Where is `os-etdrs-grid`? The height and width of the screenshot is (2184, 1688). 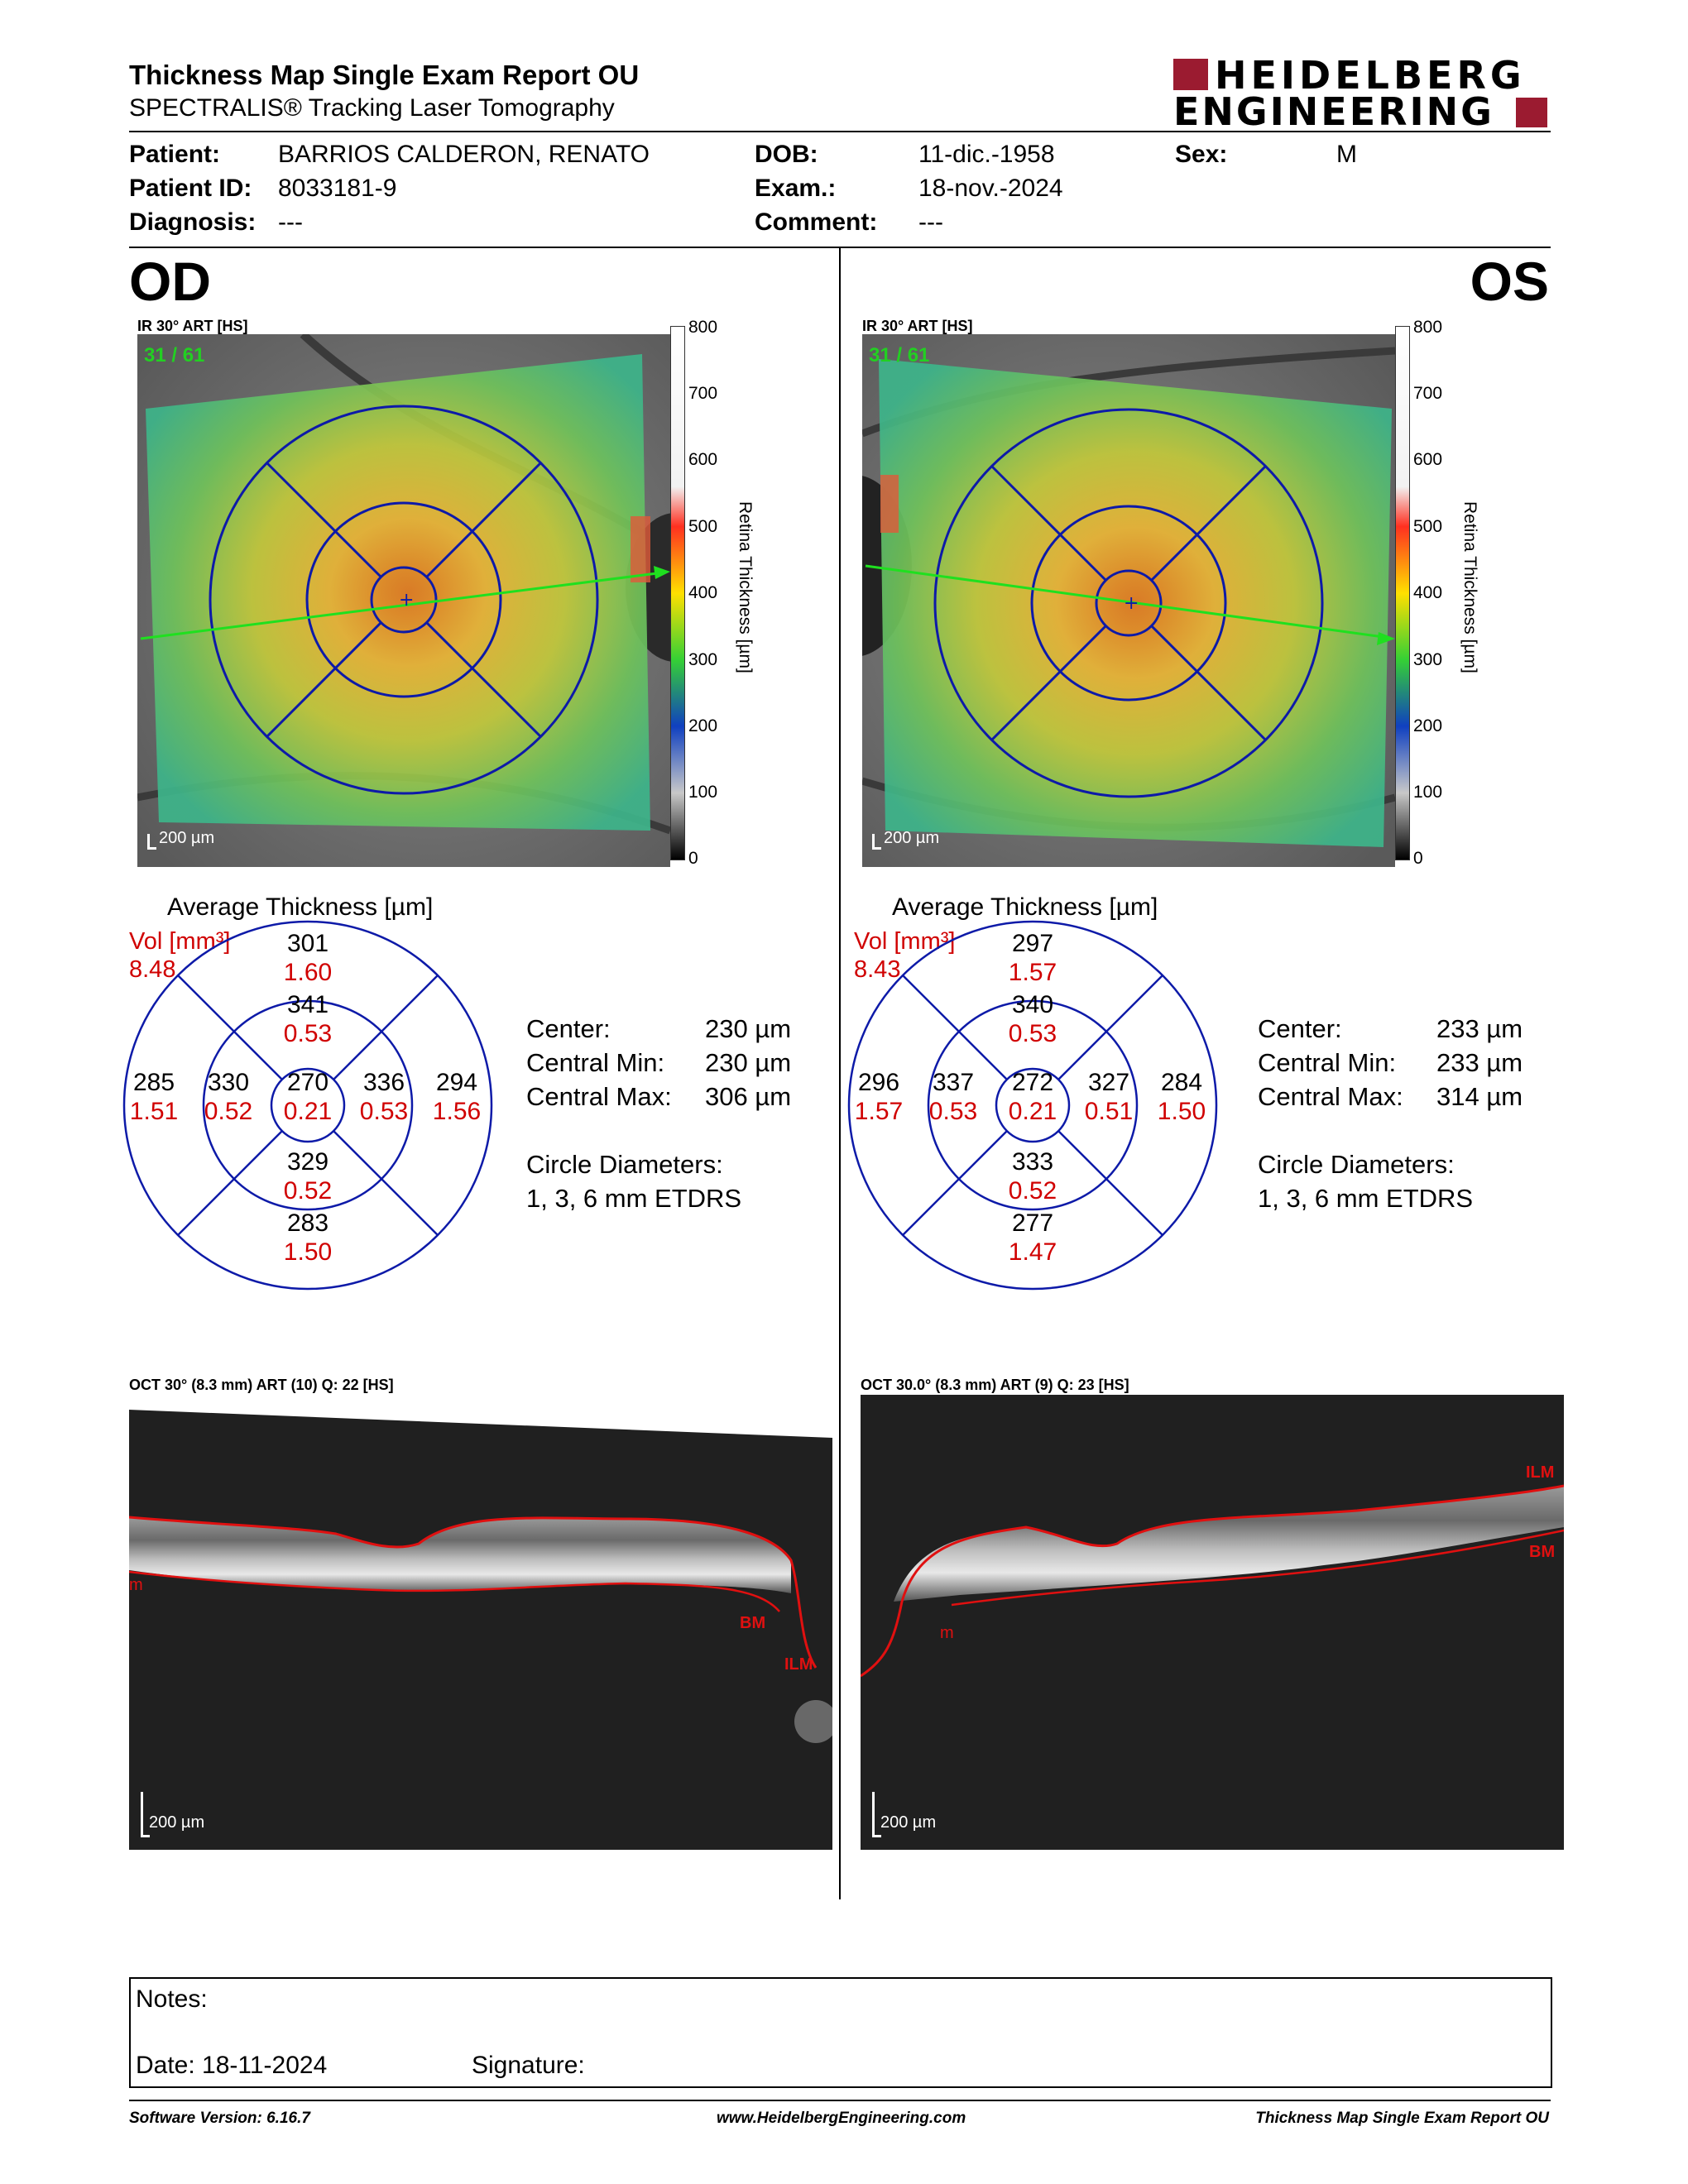
os-etdrs-grid is located at coordinates (1032, 1105).